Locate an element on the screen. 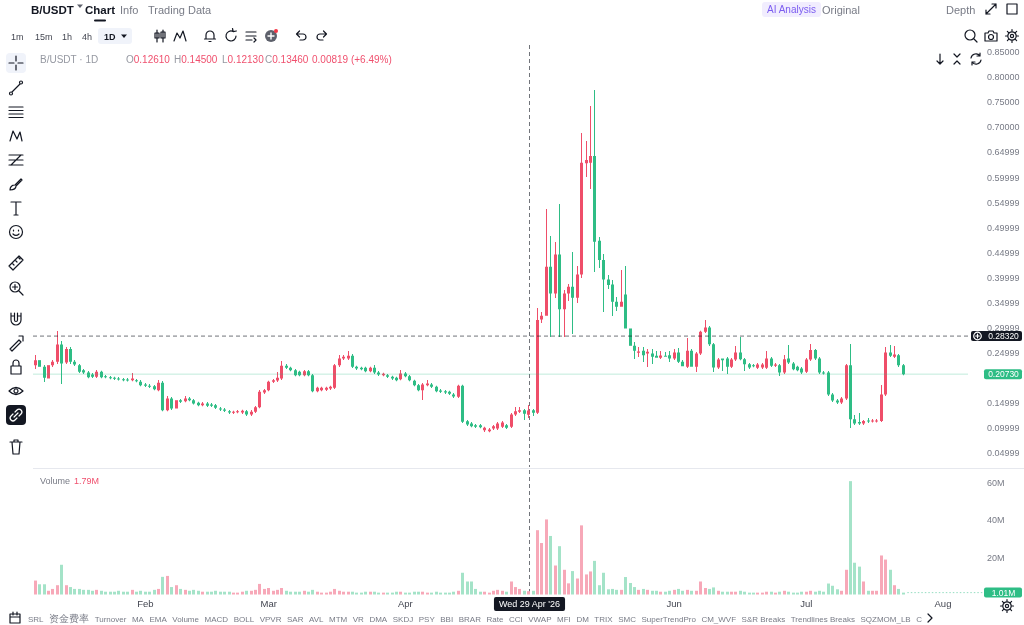  text: CM_WVF is located at coordinates (719, 619).